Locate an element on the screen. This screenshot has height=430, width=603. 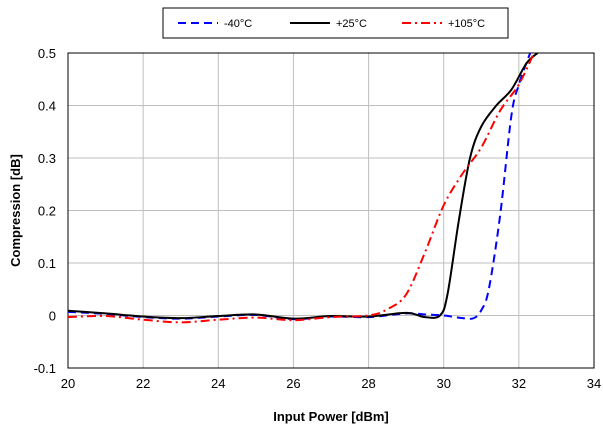
y-tick-labels: -0.1 0 0.1 0.2 0.3 0.4 0.5 is located at coordinates (45, 211).